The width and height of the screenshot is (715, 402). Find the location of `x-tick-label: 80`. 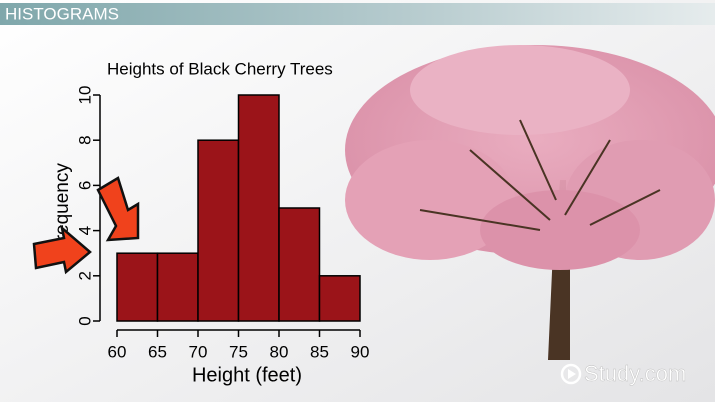

x-tick-label: 80 is located at coordinates (279, 351).